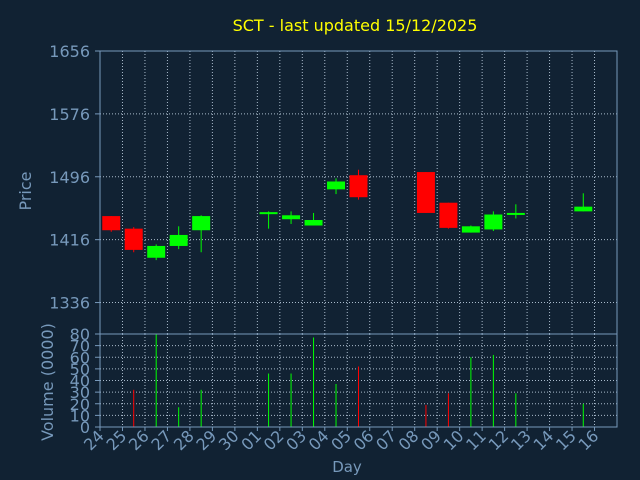  I want to click on volume-tick-label: 60, so click(80, 357).